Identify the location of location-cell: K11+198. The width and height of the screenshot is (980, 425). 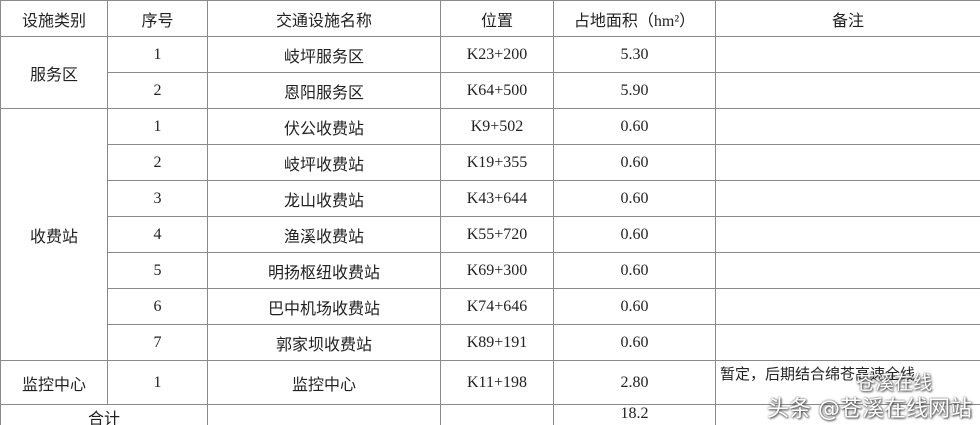
(497, 382).